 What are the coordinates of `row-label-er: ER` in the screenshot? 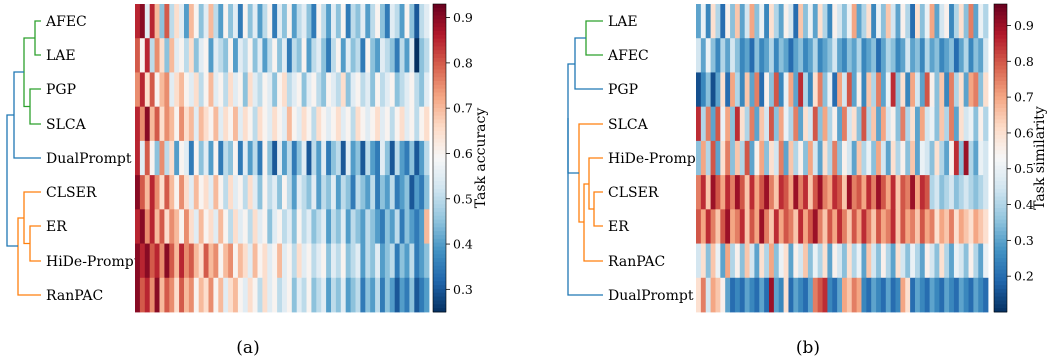 It's located at (56, 227).